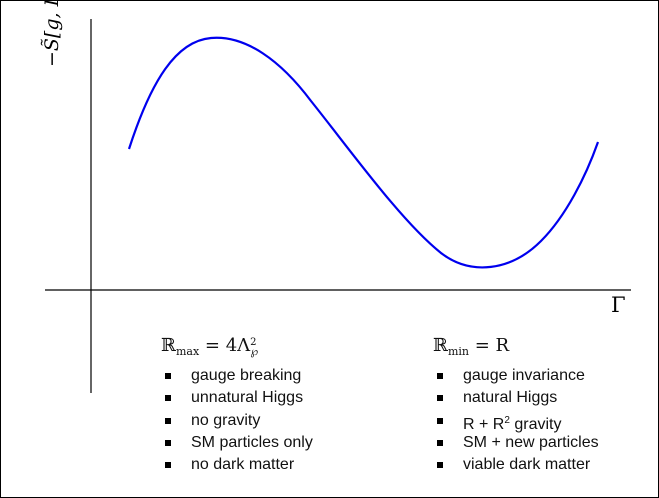 The width and height of the screenshot is (659, 498). I want to click on list-item: no gravity, so click(237, 421).